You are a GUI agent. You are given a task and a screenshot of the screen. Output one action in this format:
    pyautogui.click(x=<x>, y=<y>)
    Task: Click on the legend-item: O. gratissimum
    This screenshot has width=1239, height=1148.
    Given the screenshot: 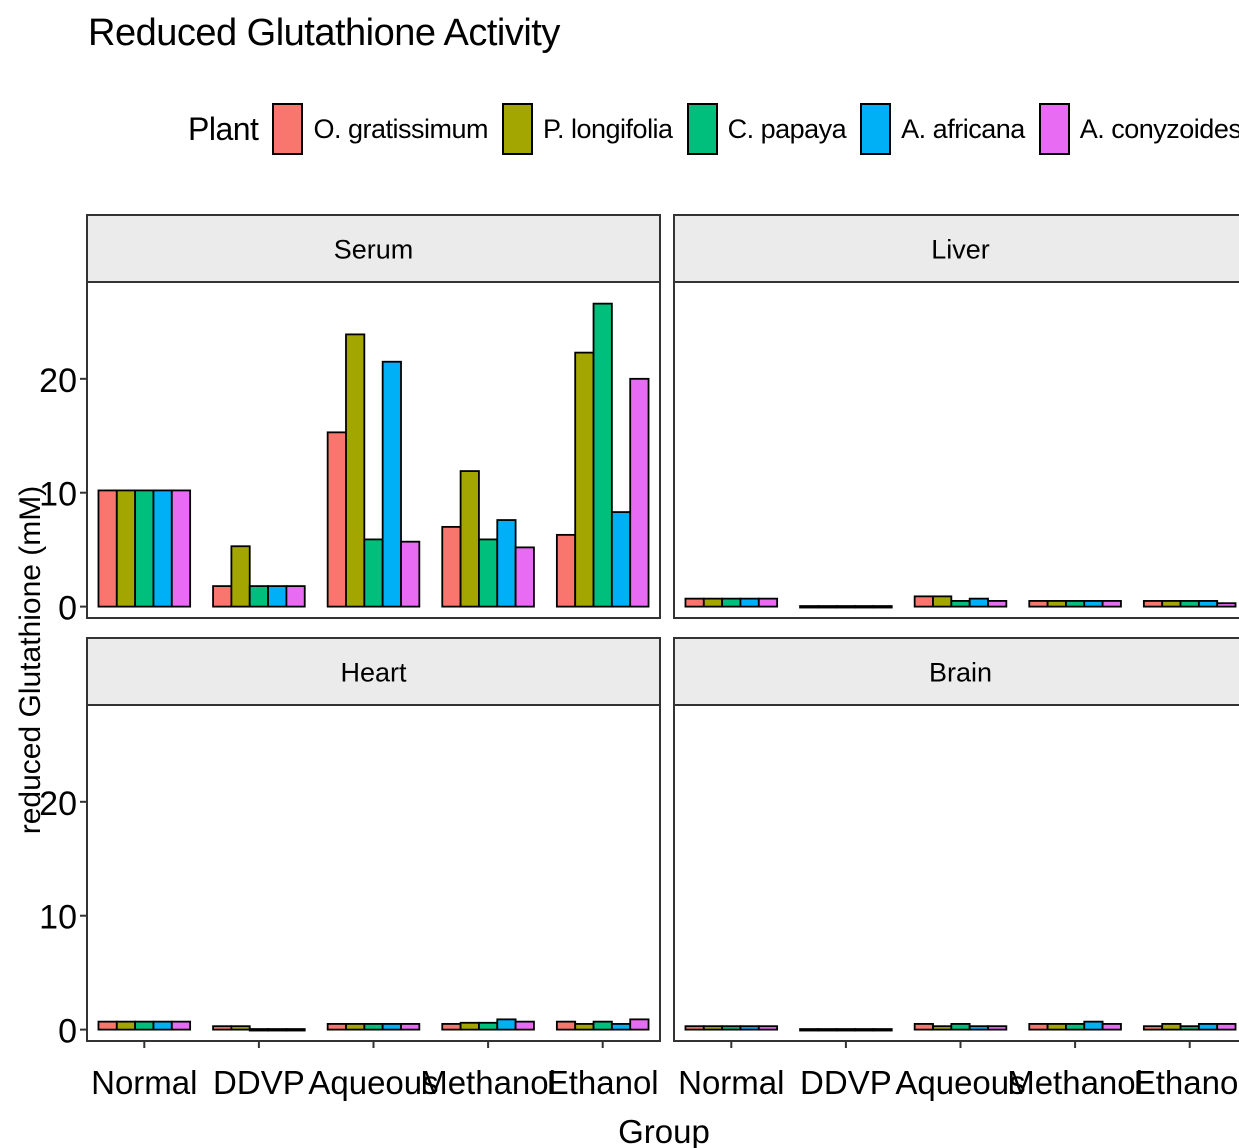 What is the action you would take?
    pyautogui.click(x=380, y=129)
    